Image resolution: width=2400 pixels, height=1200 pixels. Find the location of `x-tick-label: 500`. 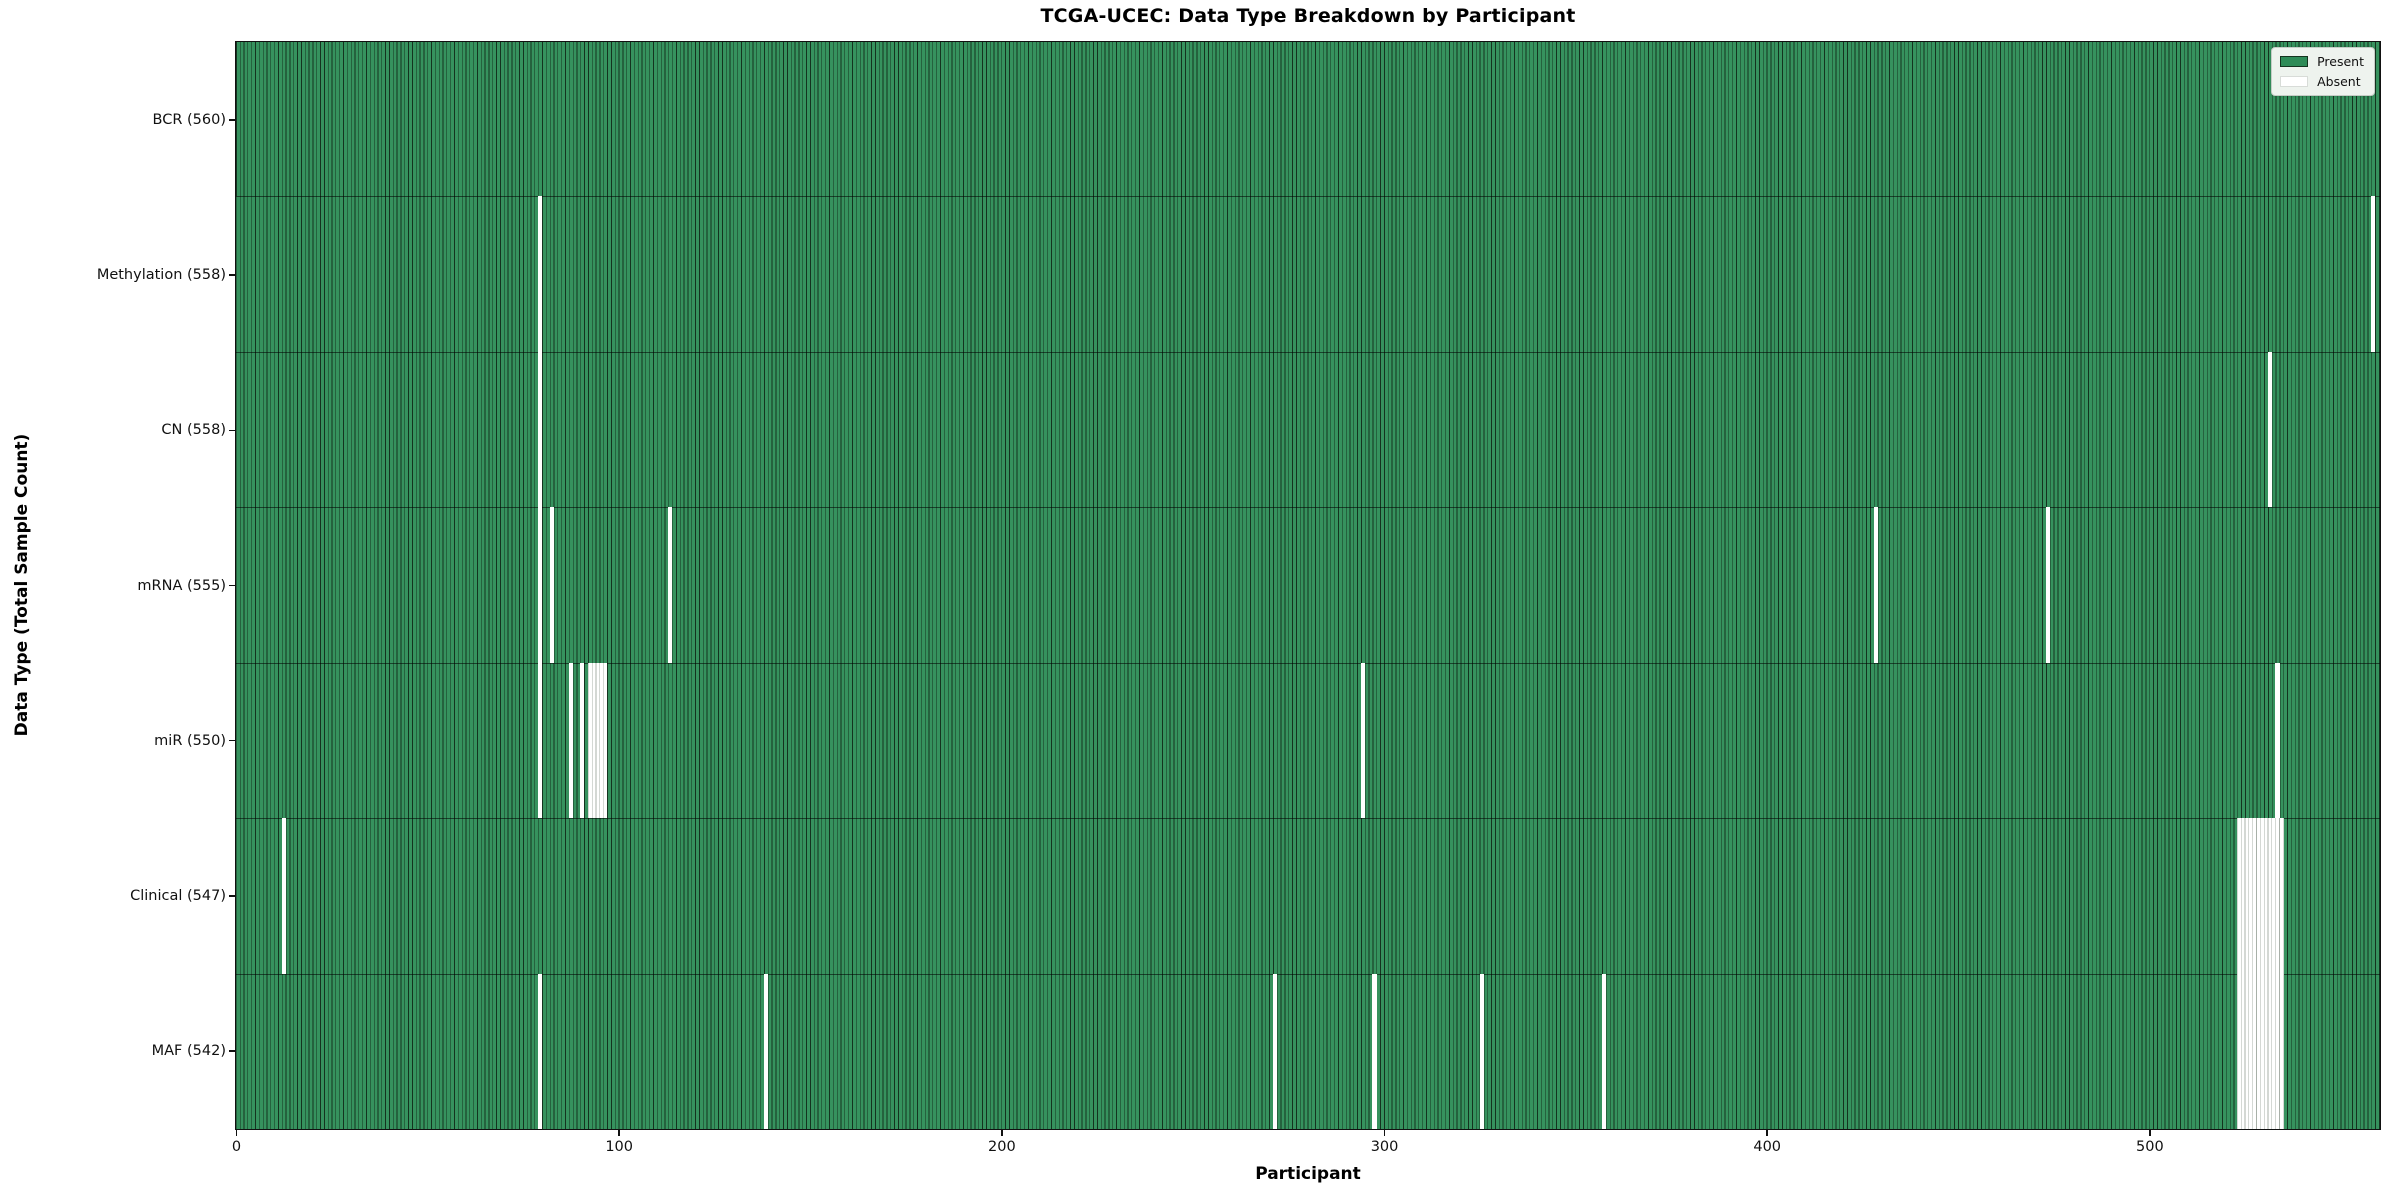

x-tick-label: 500 is located at coordinates (2150, 1147).